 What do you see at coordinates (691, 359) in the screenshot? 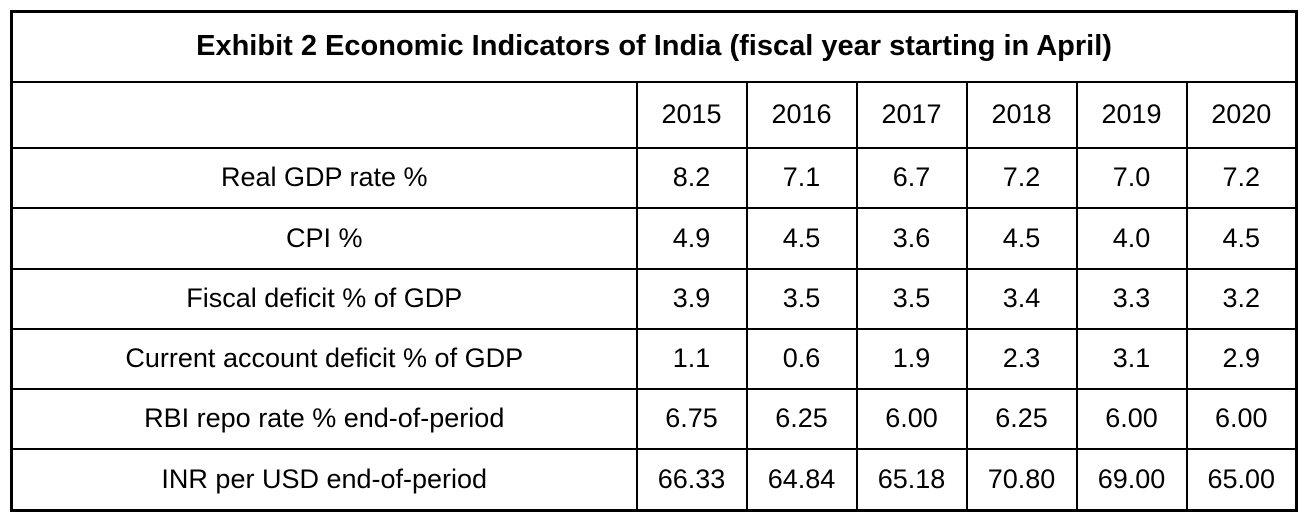
I see `cell-current-account-2015: 1.1` at bounding box center [691, 359].